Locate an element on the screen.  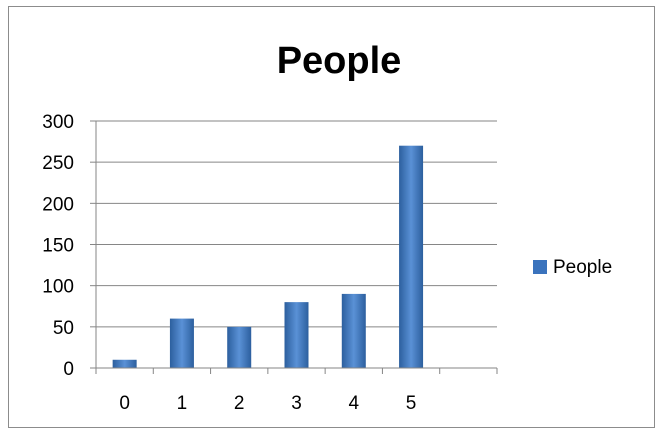
y-tick-label: 250 is located at coordinates (58, 163).